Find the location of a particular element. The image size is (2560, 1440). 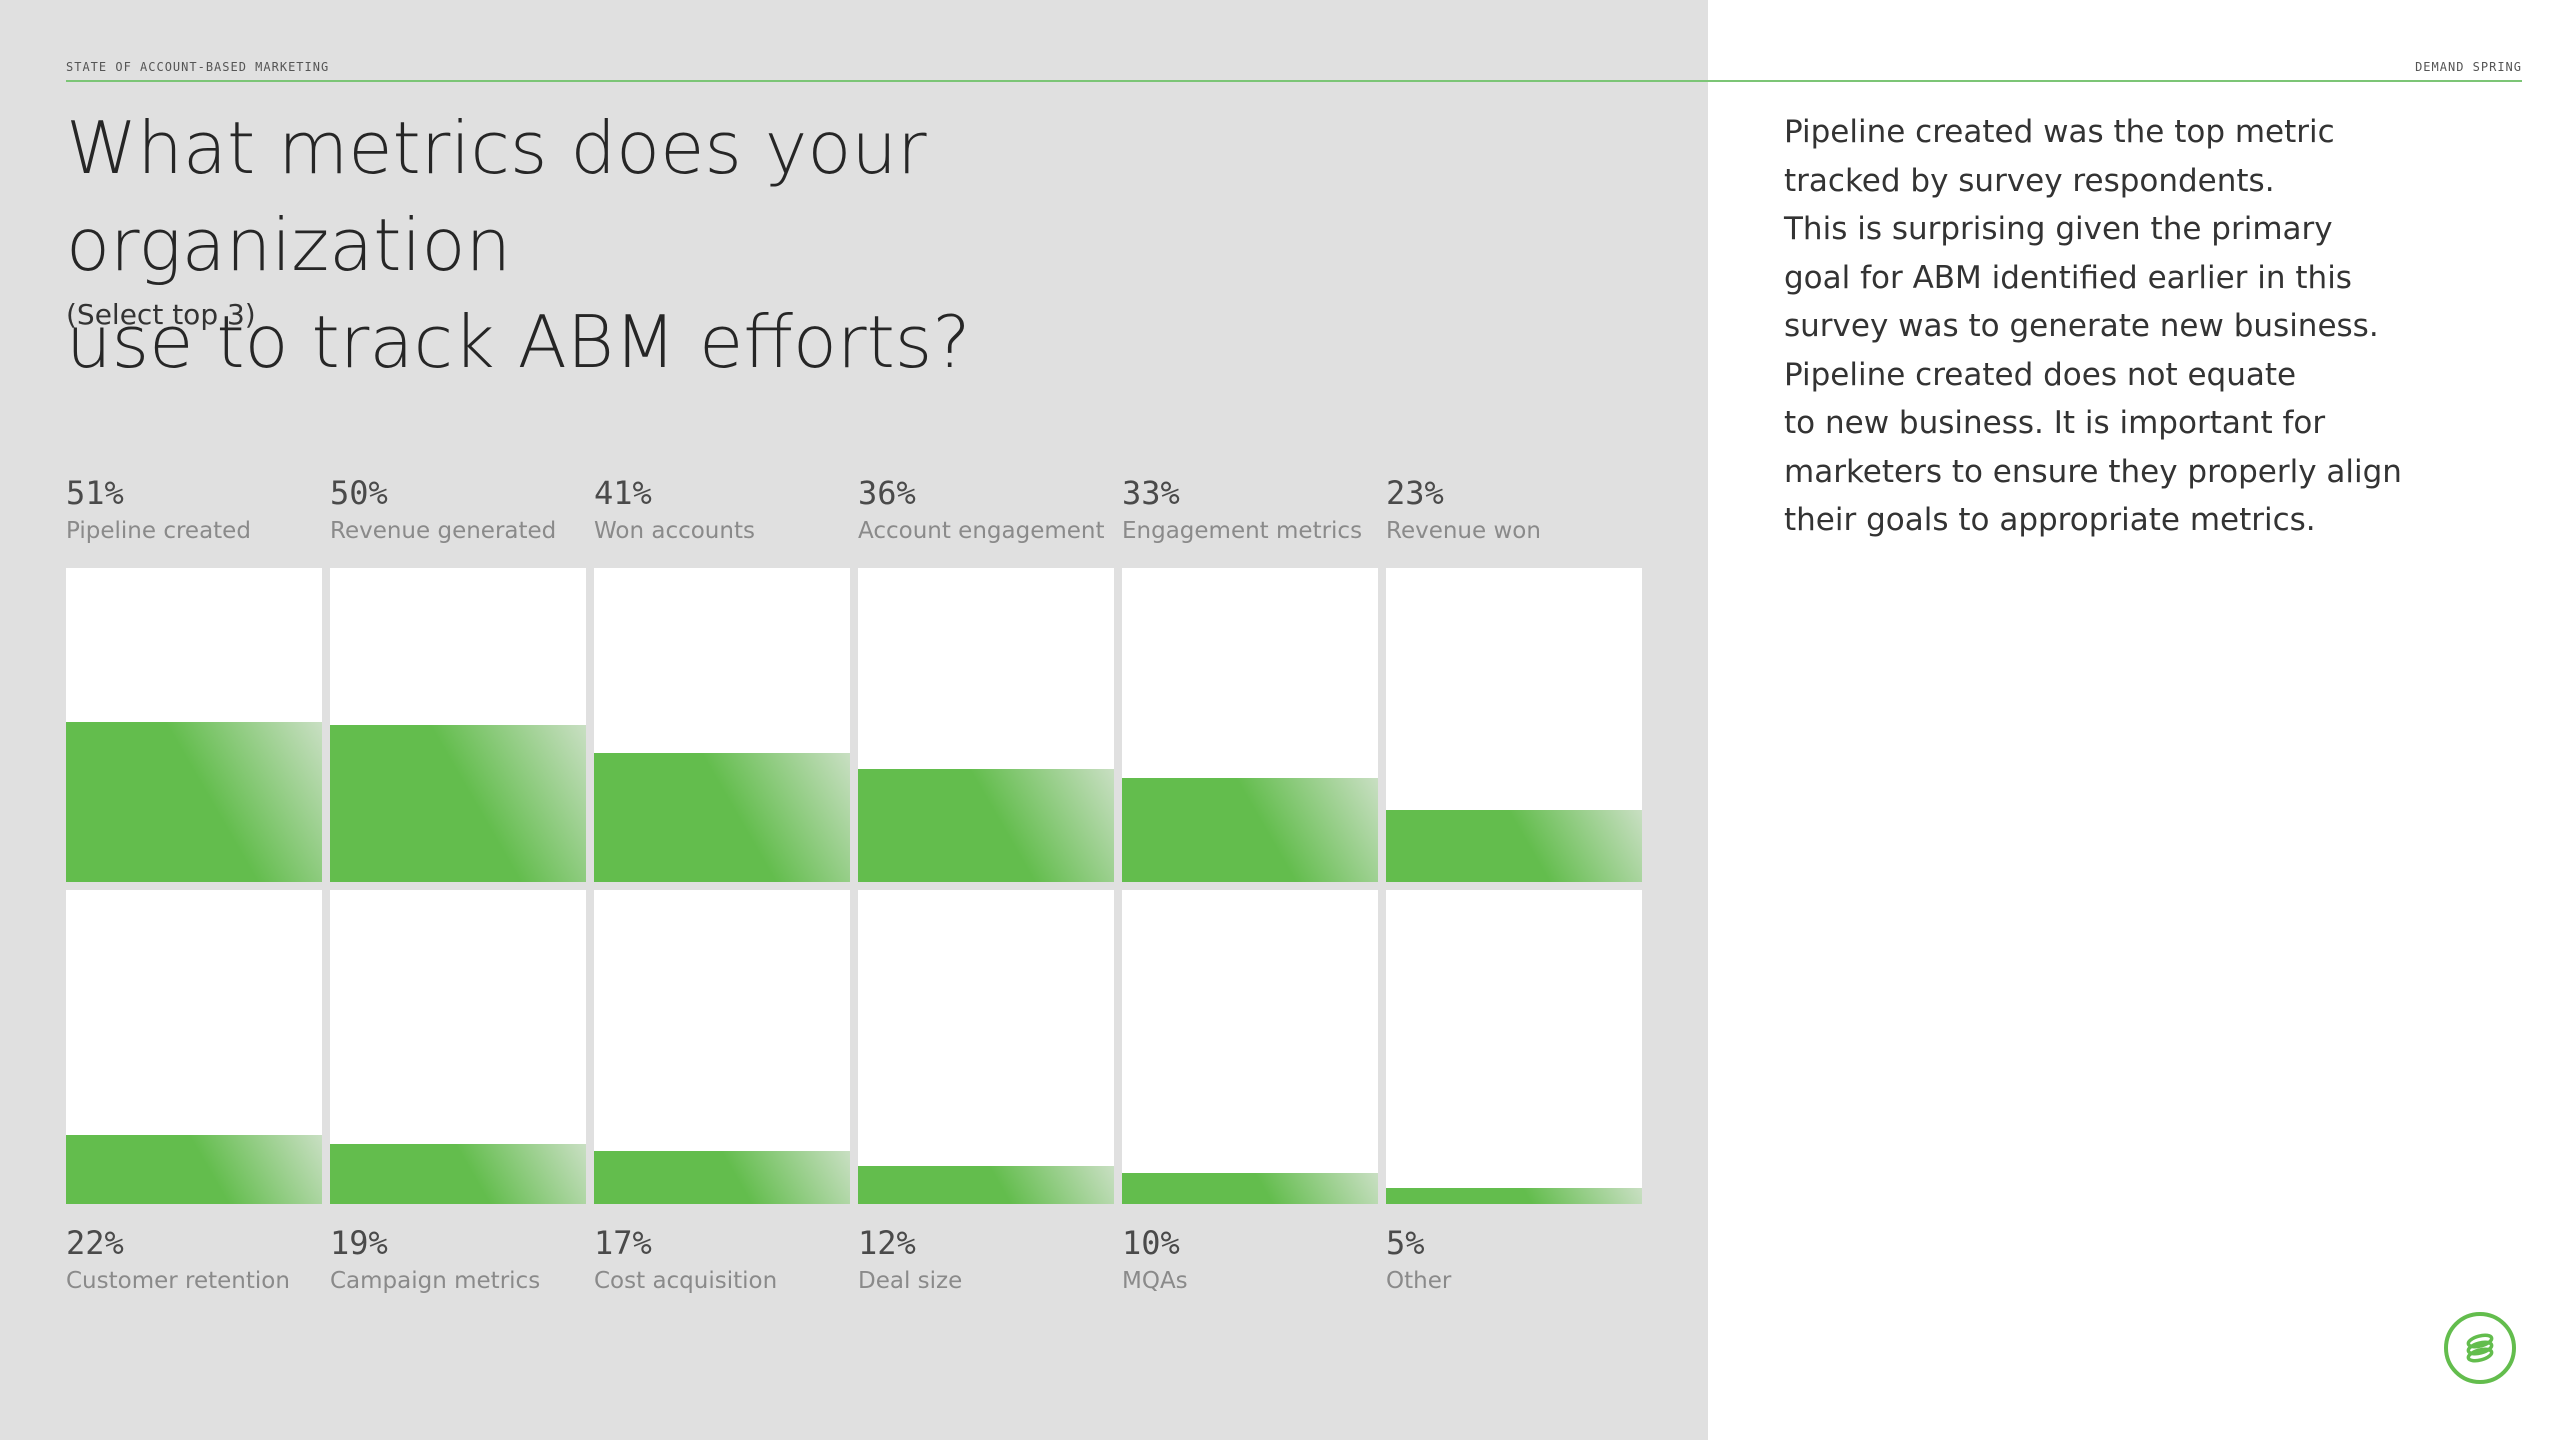

report-name: STATE OF ACCOUNT-BASED MARKETING is located at coordinates (198, 67).